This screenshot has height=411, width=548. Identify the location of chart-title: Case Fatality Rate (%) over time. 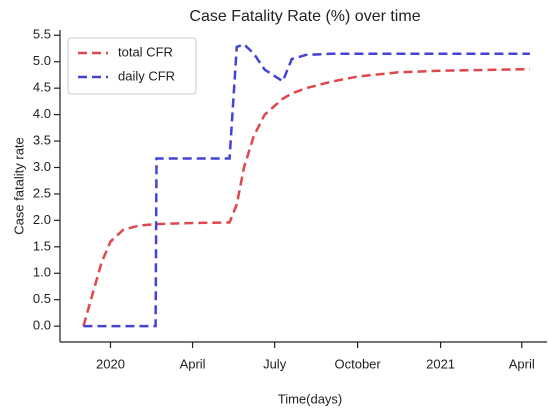
(304, 16).